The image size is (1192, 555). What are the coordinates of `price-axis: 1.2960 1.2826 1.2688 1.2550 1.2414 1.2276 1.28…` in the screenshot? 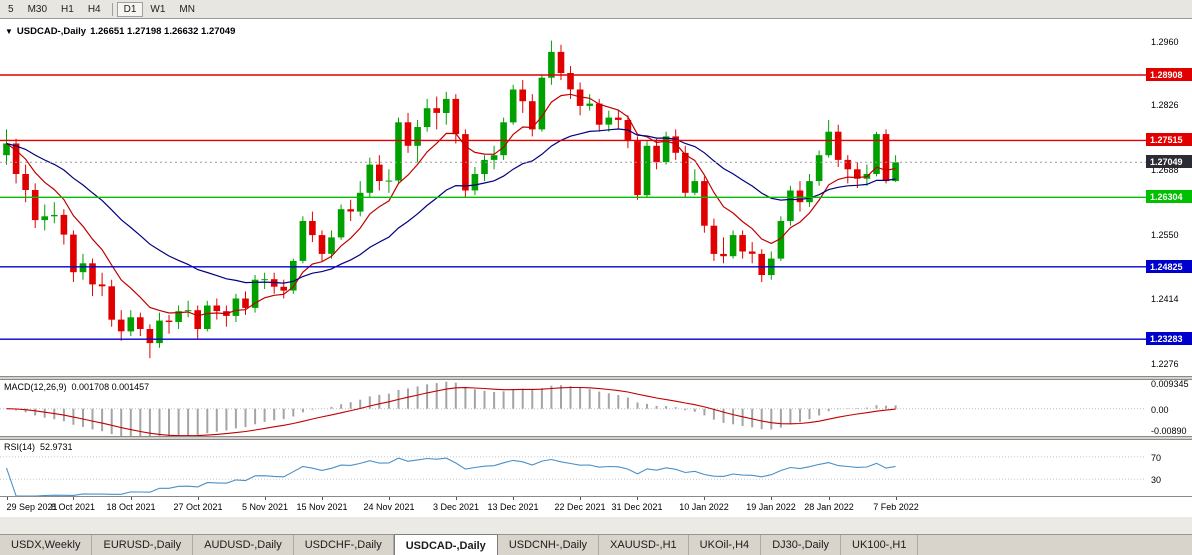 It's located at (1169, 268).